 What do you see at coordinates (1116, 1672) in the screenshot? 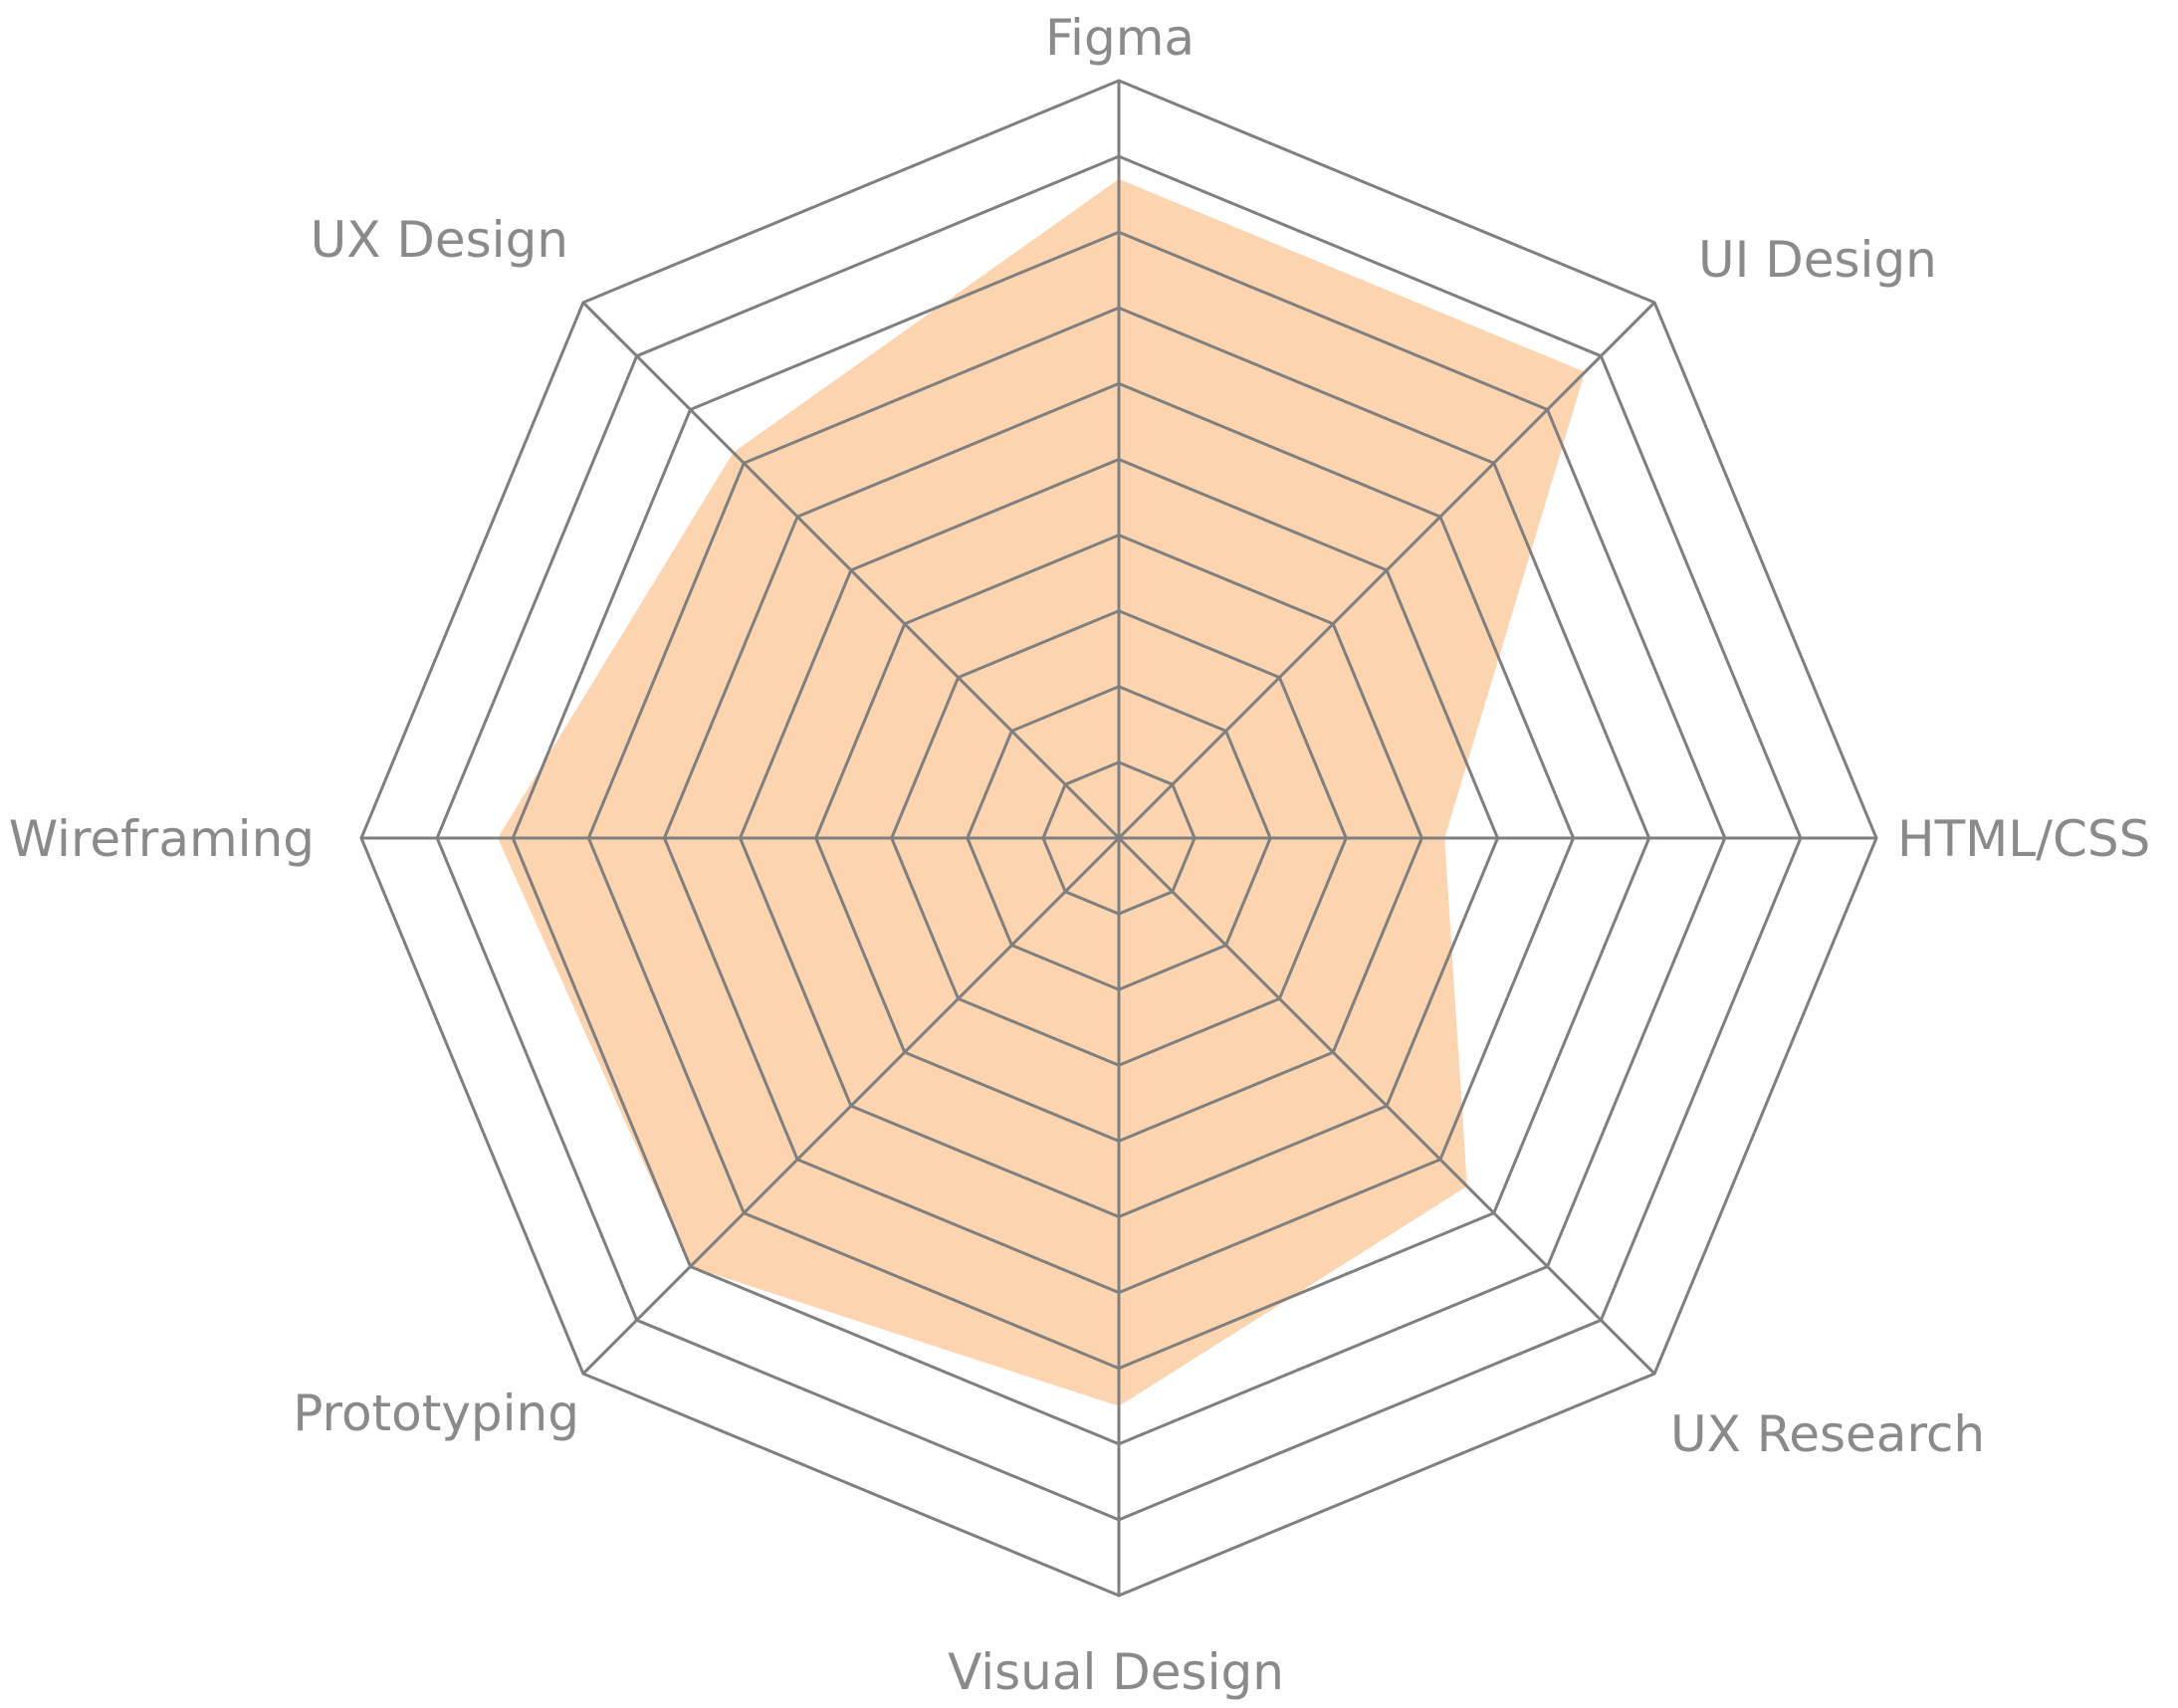
I see `axis-label-visual-design: Visual Design` at bounding box center [1116, 1672].